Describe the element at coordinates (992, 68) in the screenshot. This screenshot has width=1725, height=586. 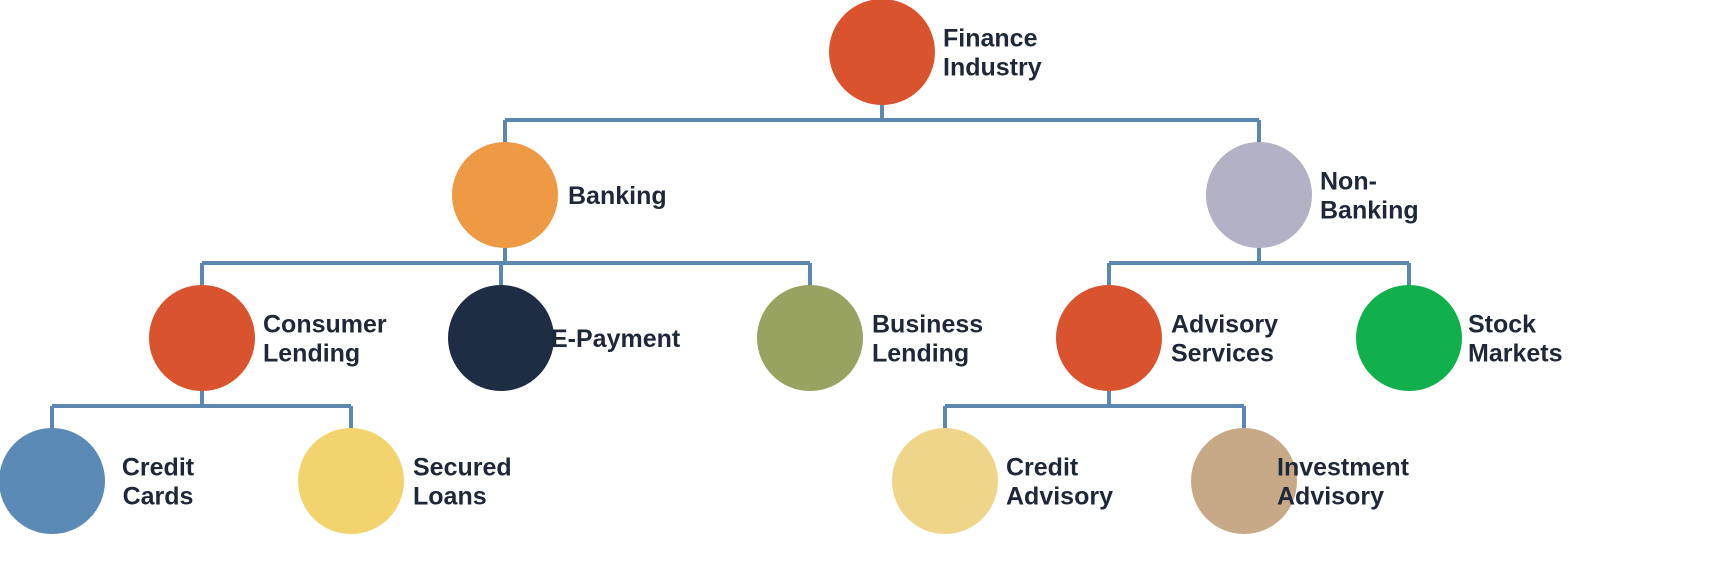
I see `node-label-line: Industry` at that location.